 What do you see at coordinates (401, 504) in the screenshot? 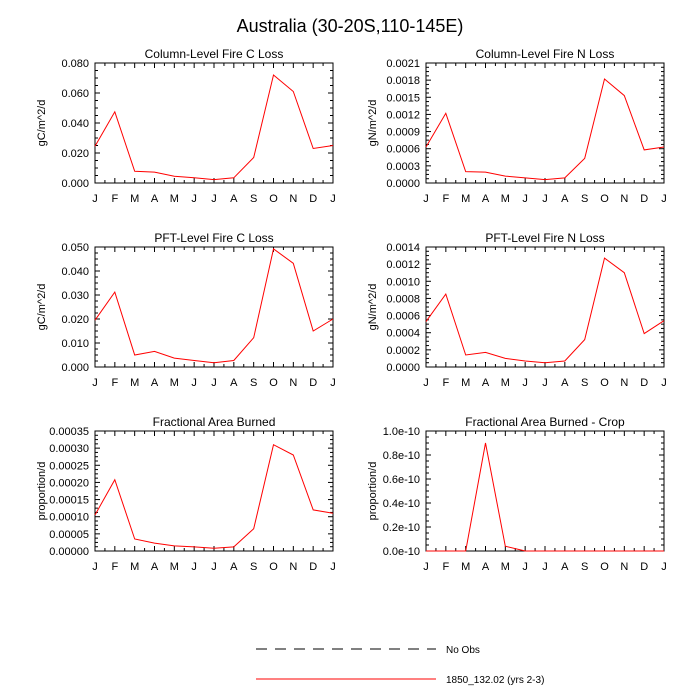
I see `y-tick-label: 0.4e-10` at bounding box center [401, 504].